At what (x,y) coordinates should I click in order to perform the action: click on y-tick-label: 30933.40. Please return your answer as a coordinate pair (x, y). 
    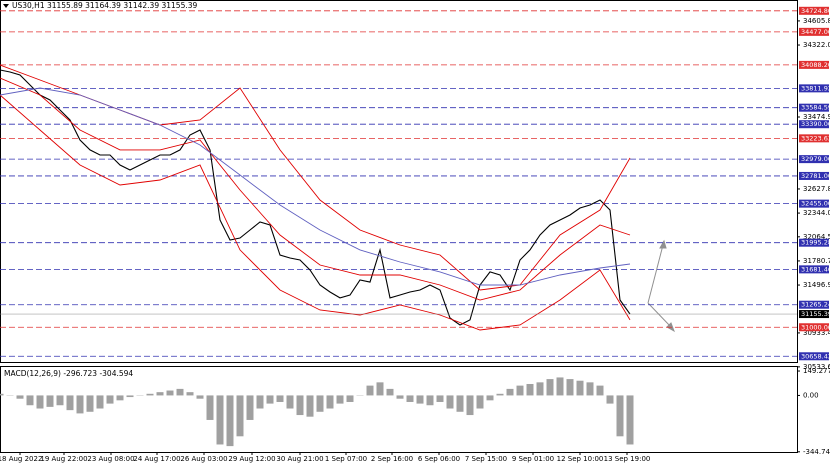
    Looking at the image, I should click on (816, 333).